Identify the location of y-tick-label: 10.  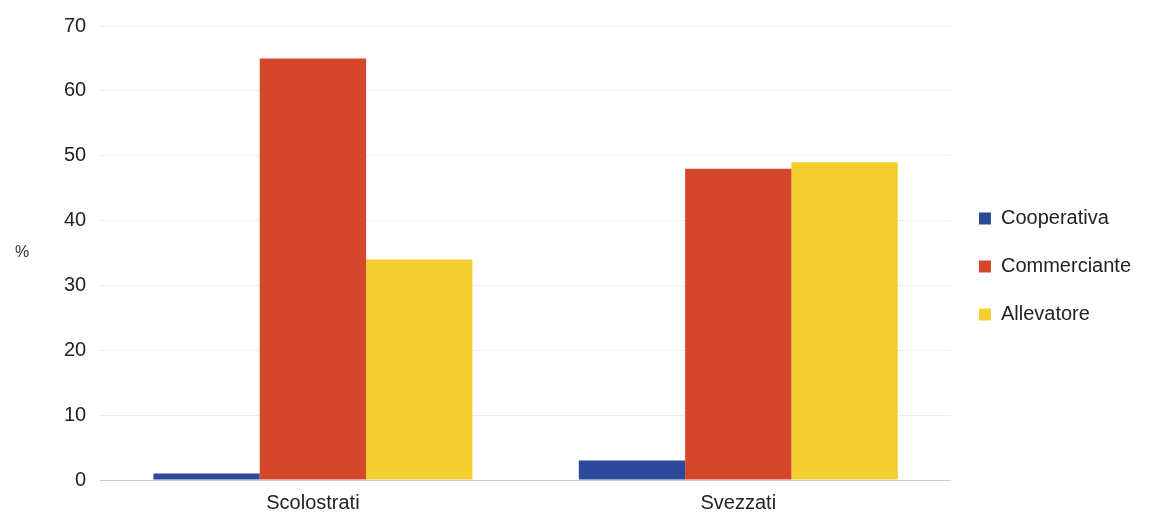
(75, 413).